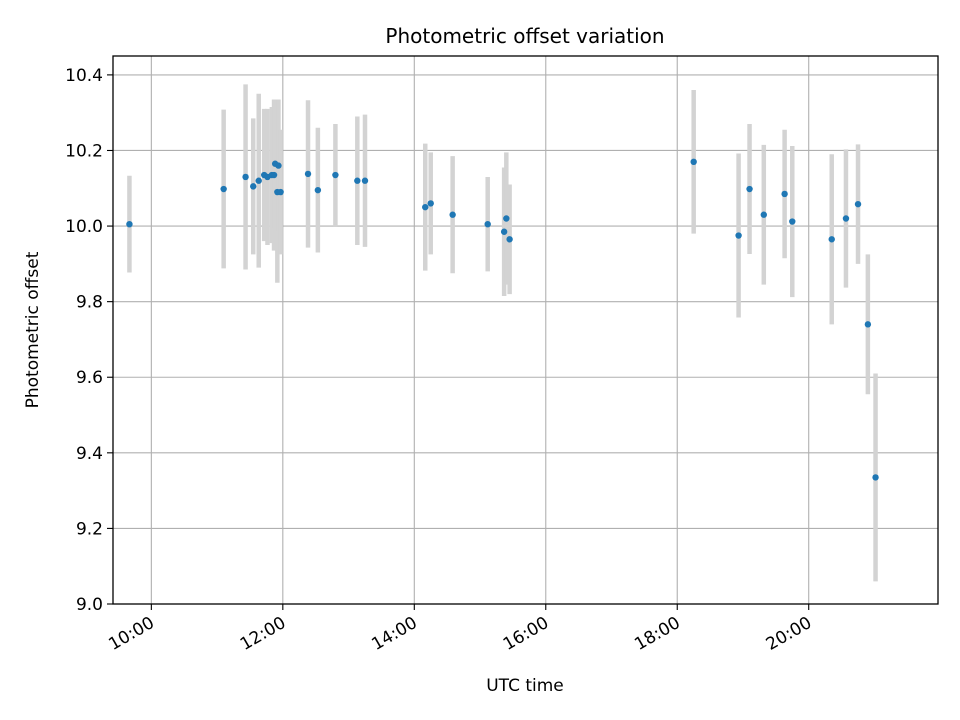  I want to click on y-axis-ticks: 9.0 9.2 9.4 9.6 9.8 10.0 10.2 10.4, so click(89, 340).